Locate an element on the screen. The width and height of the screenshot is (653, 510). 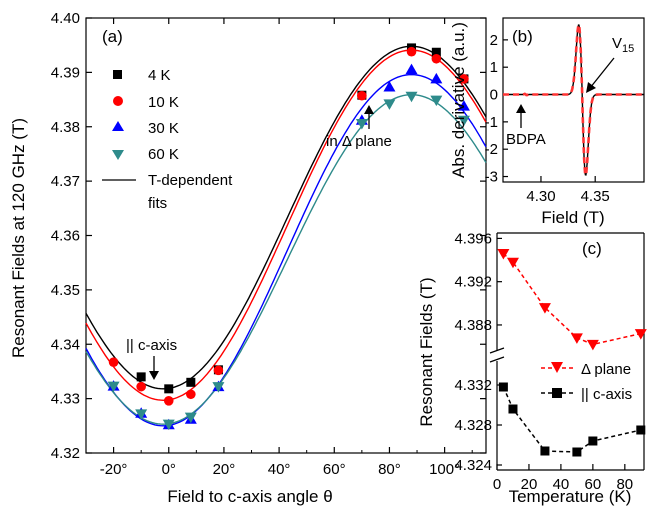
panel-b-frame is located at coordinates (573, 100).